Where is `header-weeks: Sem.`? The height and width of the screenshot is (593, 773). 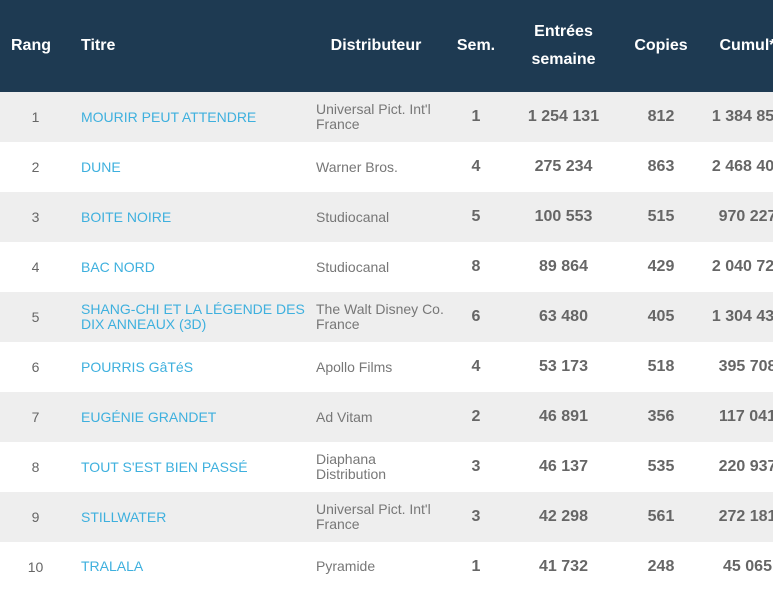 header-weeks: Sem. is located at coordinates (476, 45).